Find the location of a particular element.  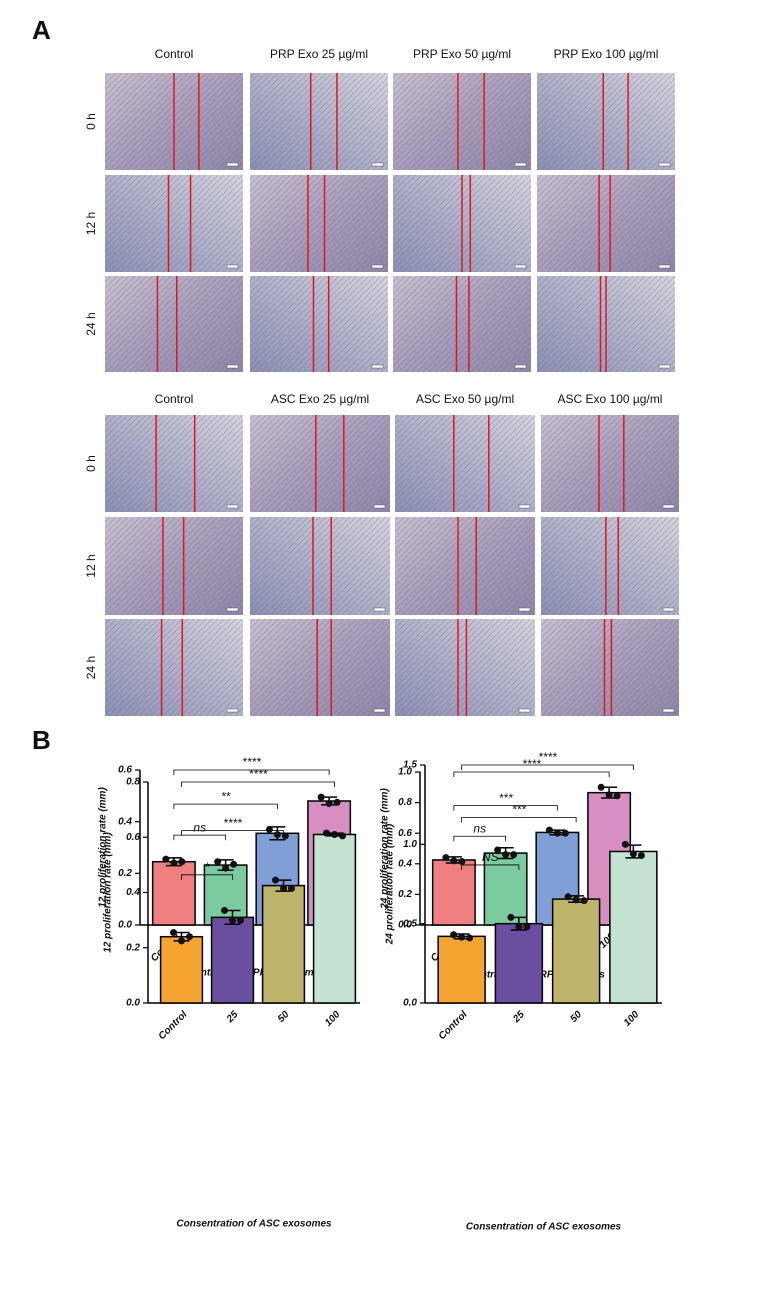

column-header: ASC Exo 100 µg/ml is located at coordinates (610, 399).